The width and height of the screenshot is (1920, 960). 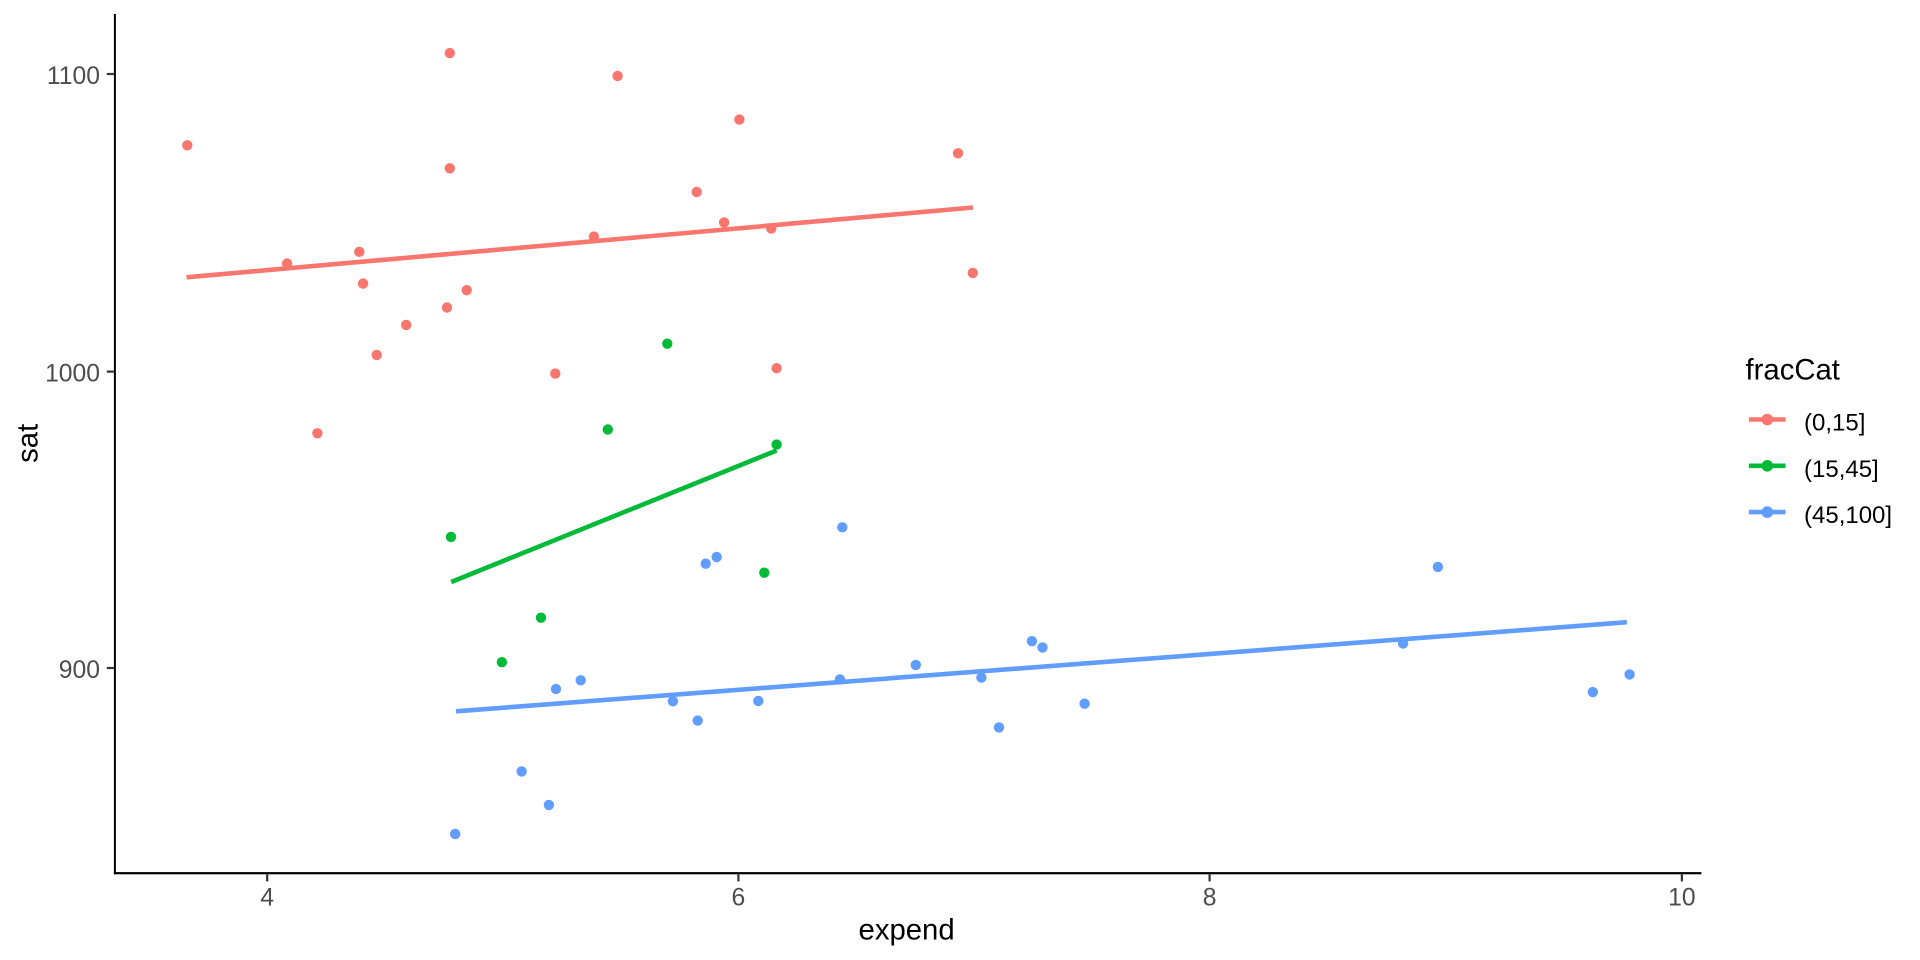 I want to click on svg-text: 1000, so click(x=72, y=374).